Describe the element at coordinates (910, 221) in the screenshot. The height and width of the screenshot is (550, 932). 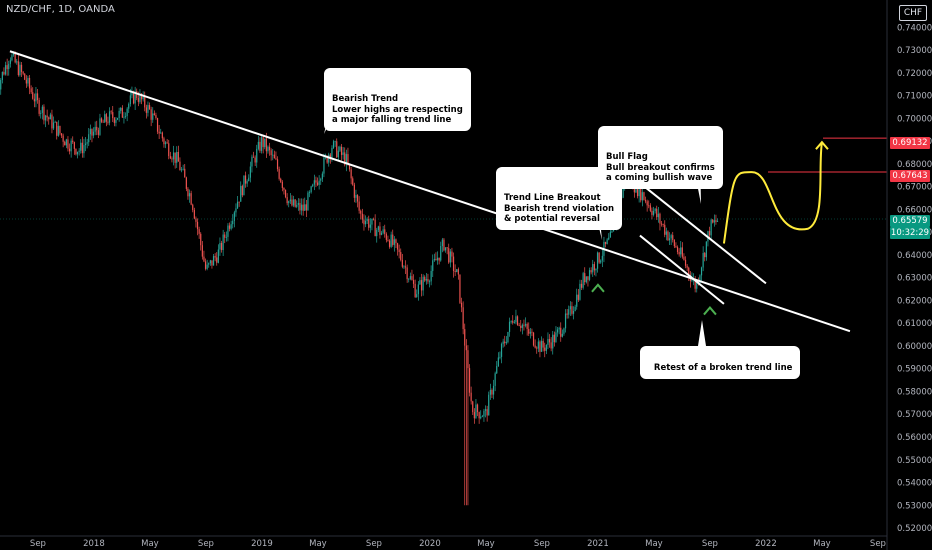
I see `current-price-tag: 0.65579` at that location.